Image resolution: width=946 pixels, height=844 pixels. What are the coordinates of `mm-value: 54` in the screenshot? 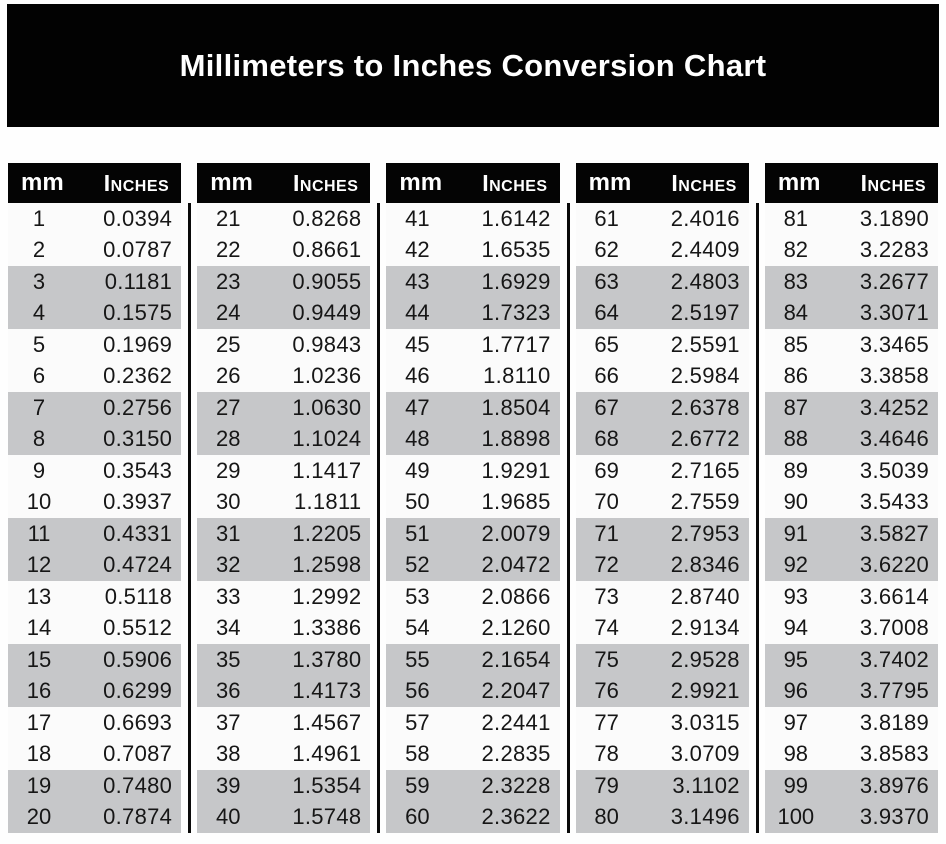 It's located at (417, 628).